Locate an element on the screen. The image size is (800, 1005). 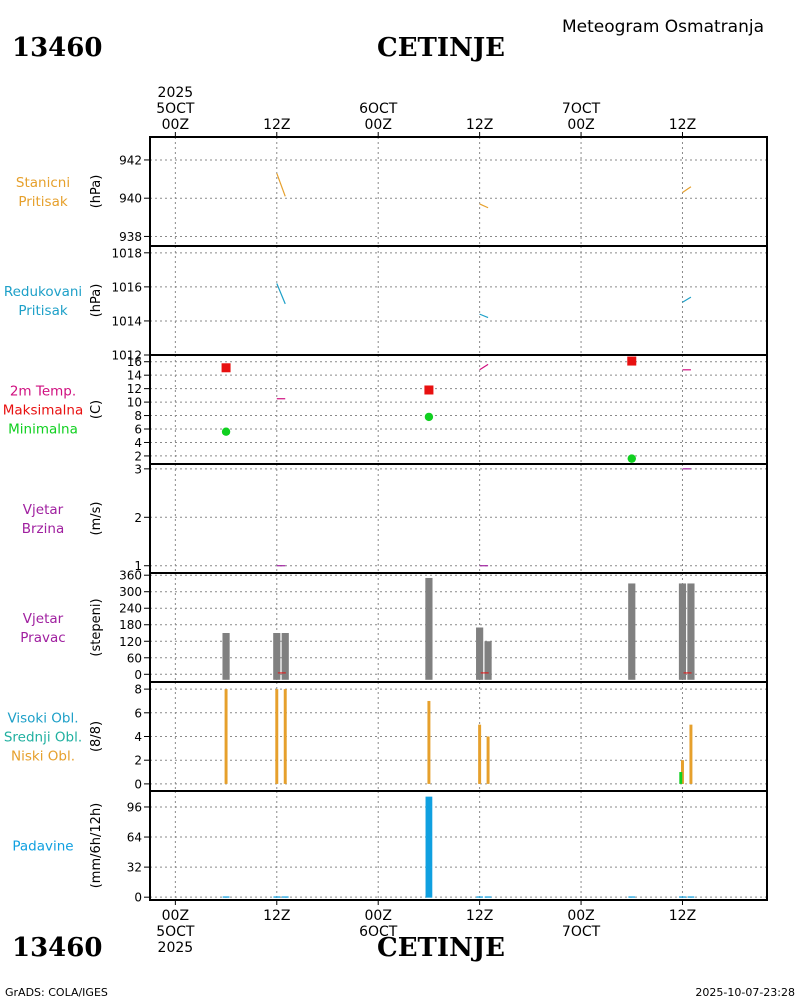
panel-label: Pravac is located at coordinates (42, 638).